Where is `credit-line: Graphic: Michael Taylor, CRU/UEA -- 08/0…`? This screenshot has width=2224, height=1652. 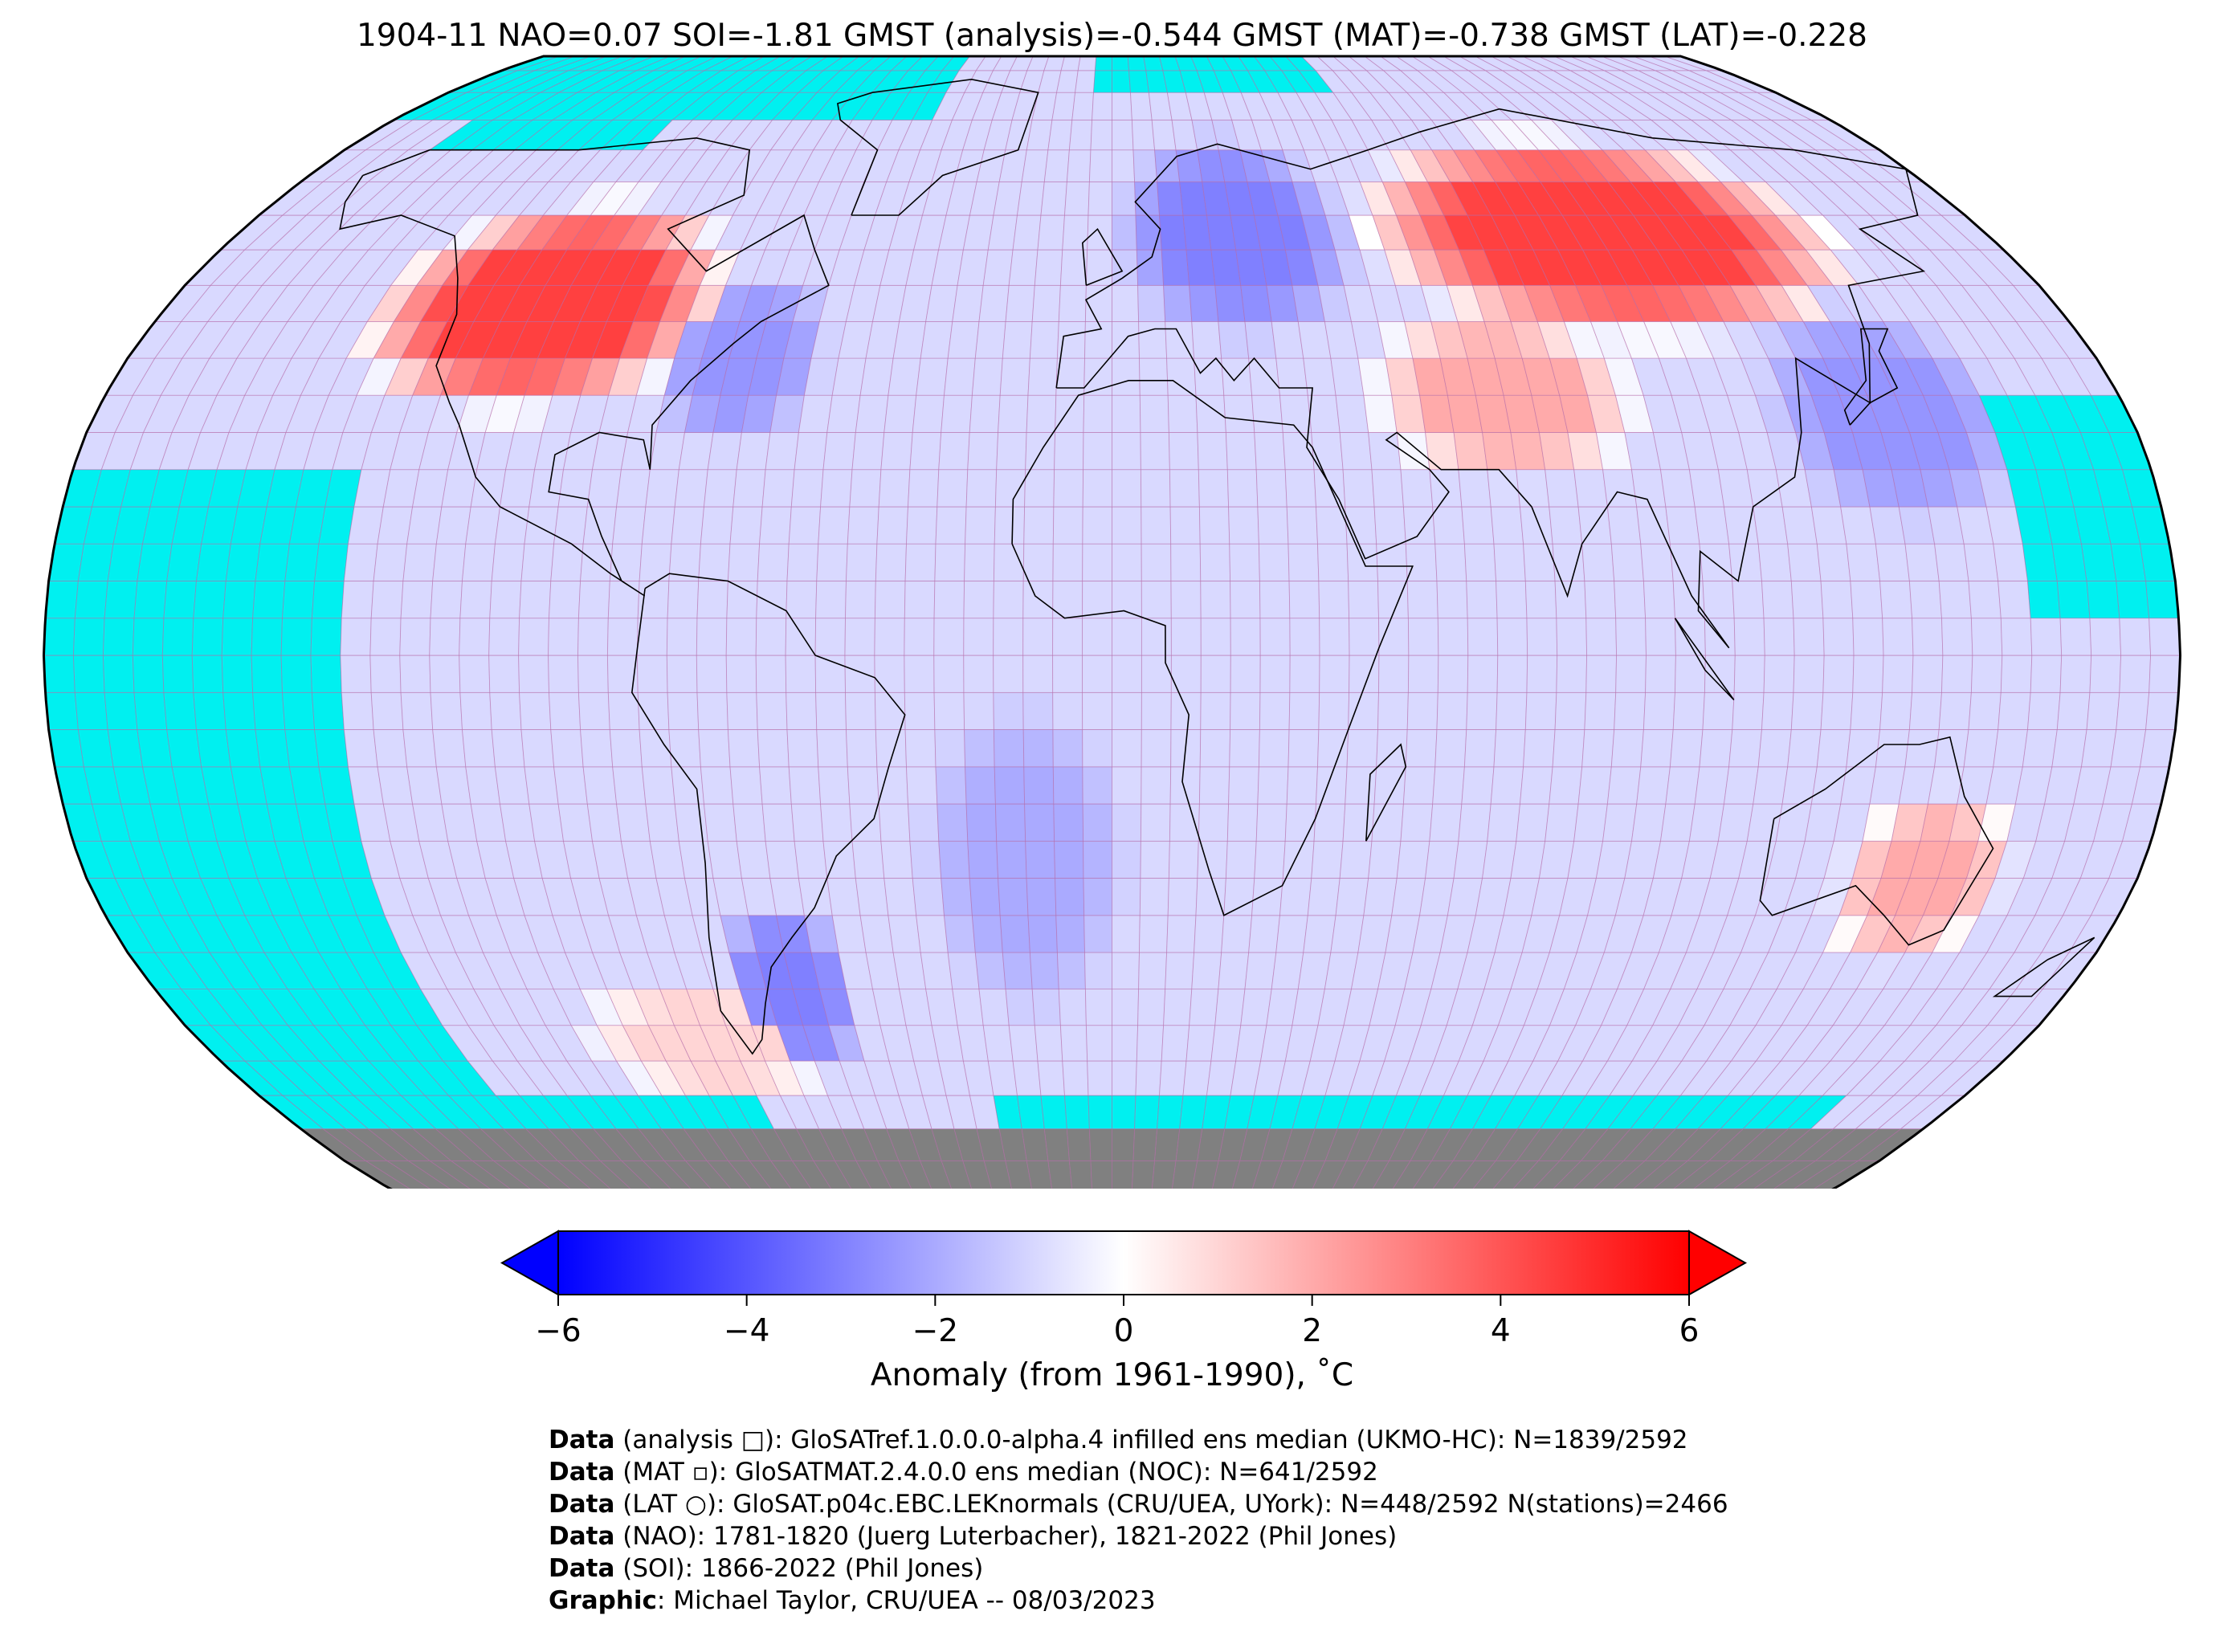 credit-line: Graphic: Michael Taylor, CRU/UEA -- 08/0… is located at coordinates (1138, 1601).